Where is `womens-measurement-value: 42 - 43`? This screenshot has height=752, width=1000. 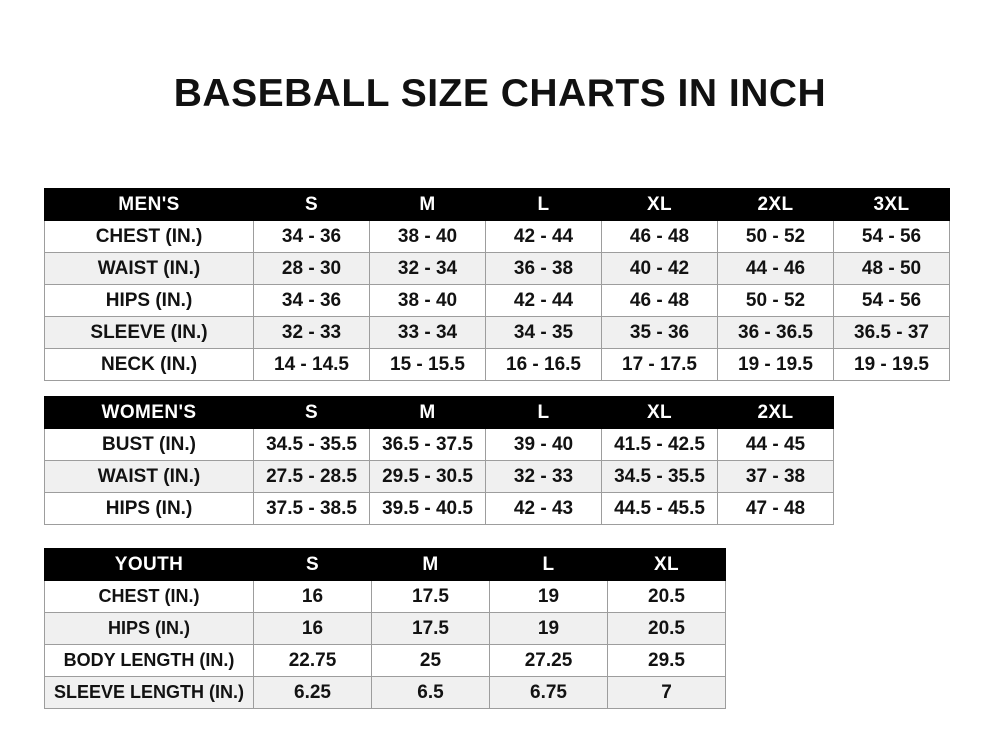
womens-measurement-value: 42 - 43 is located at coordinates (543, 508).